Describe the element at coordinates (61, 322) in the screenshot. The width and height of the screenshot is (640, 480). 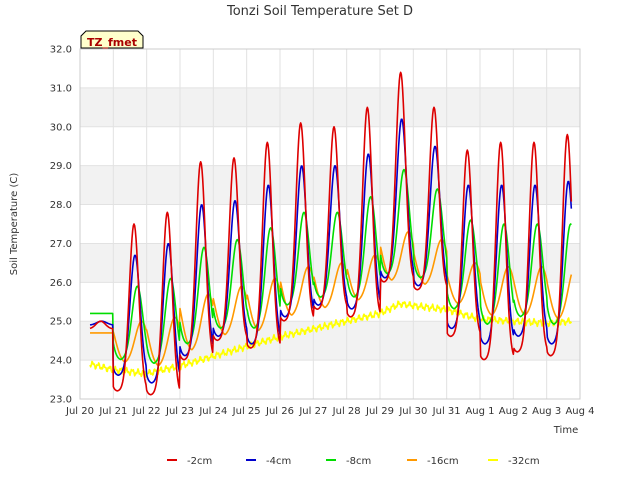
I see `y-tick-label: 25.0` at that location.